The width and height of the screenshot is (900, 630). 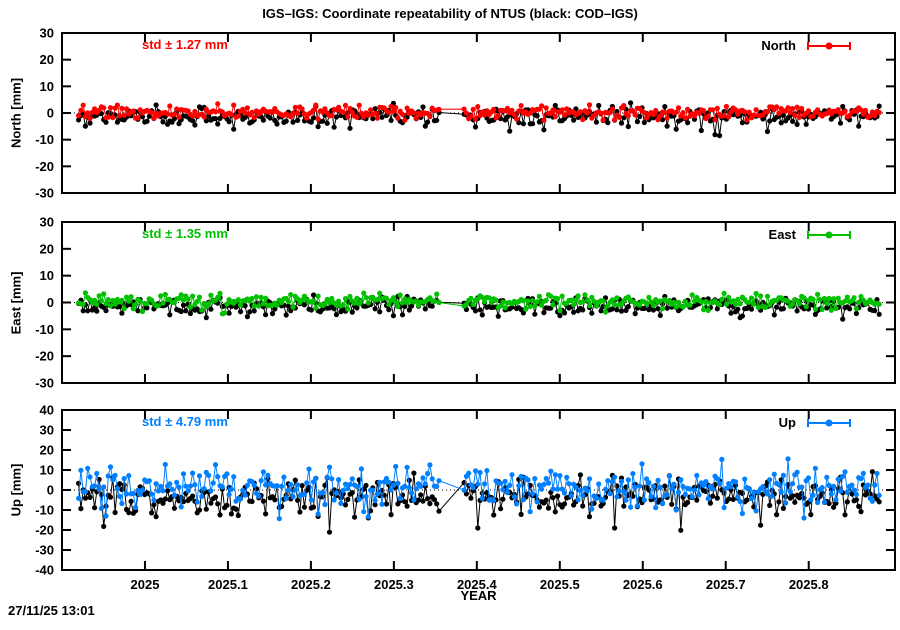 I want to click on series-points-Up, so click(x=479, y=489).